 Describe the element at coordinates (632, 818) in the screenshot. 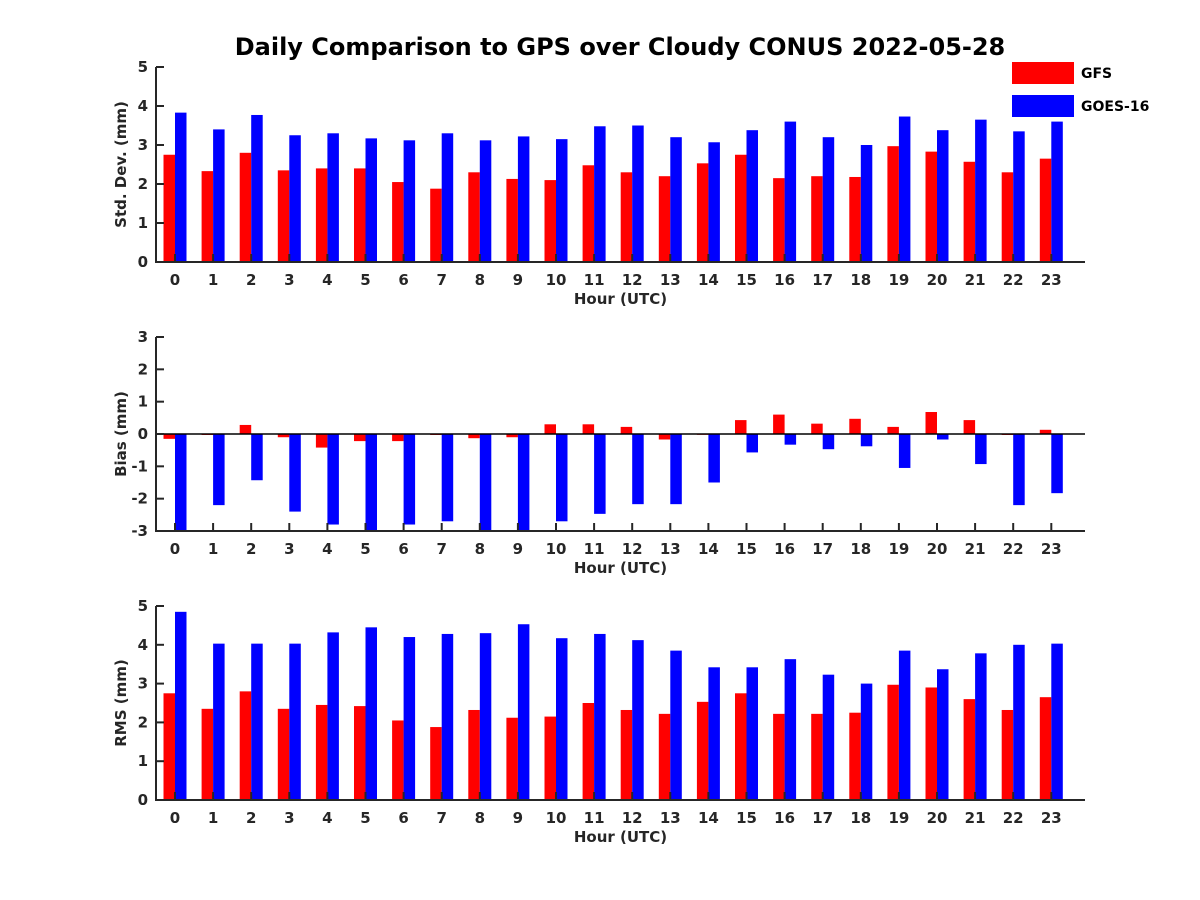

I see `rms-x-tick-label: 12` at that location.